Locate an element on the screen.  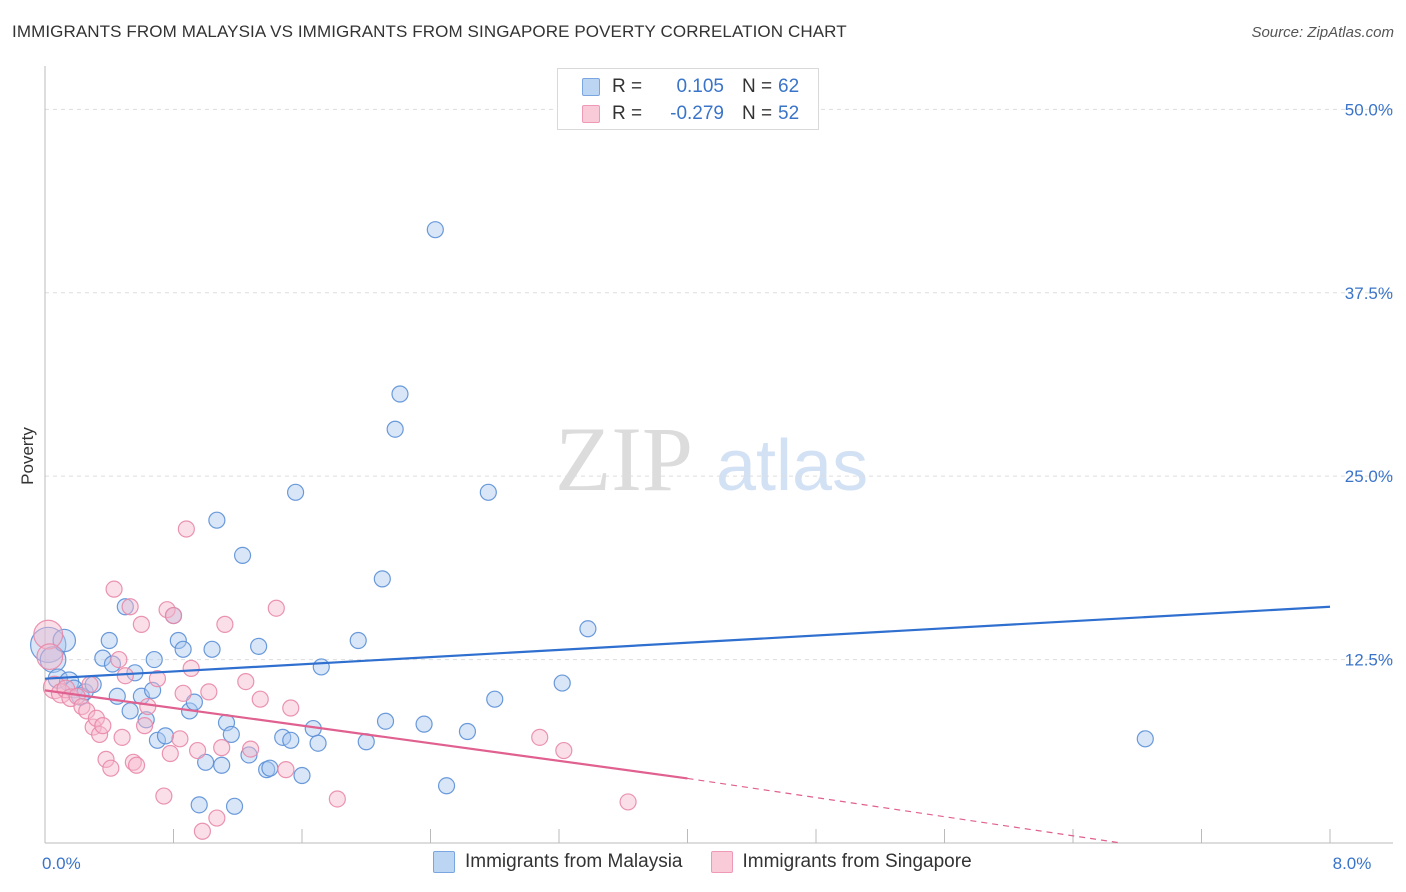
x-tick-labels: 0.0% 8.0% is located at coordinates (706, 863).